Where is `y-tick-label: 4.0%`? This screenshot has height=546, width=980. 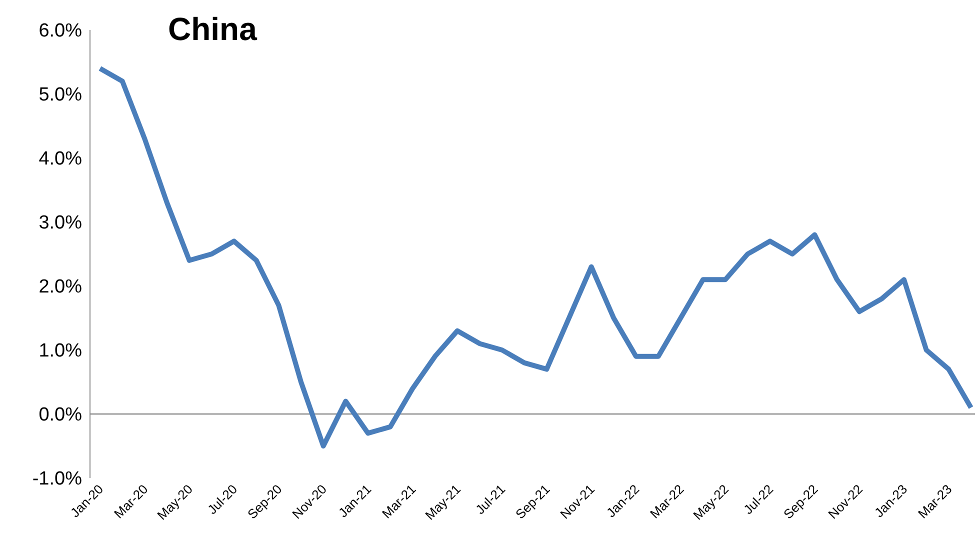
y-tick-label: 4.0% is located at coordinates (60, 159).